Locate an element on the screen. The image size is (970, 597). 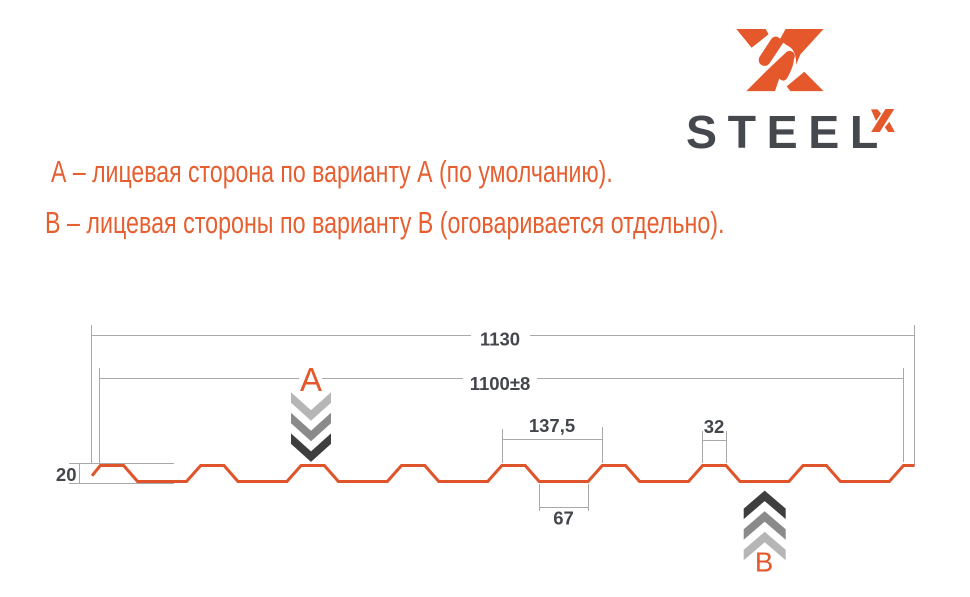
svg-text: 20 is located at coordinates (66, 474).